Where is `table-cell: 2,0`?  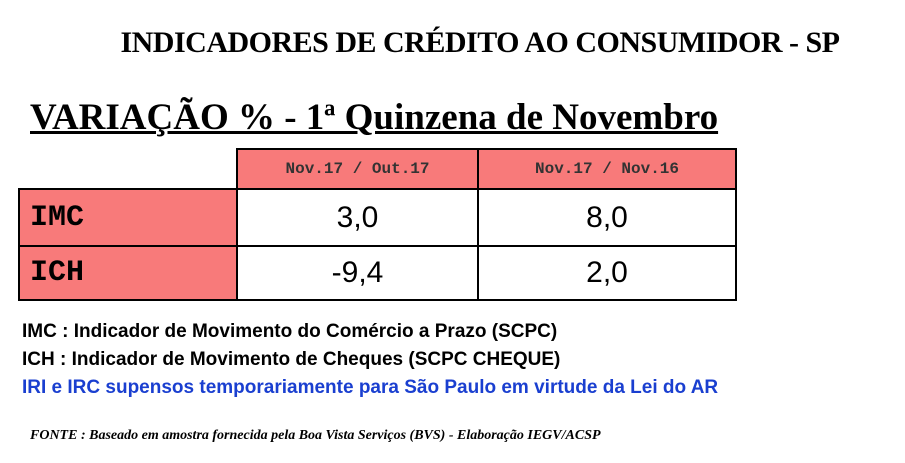 table-cell: 2,0 is located at coordinates (607, 273).